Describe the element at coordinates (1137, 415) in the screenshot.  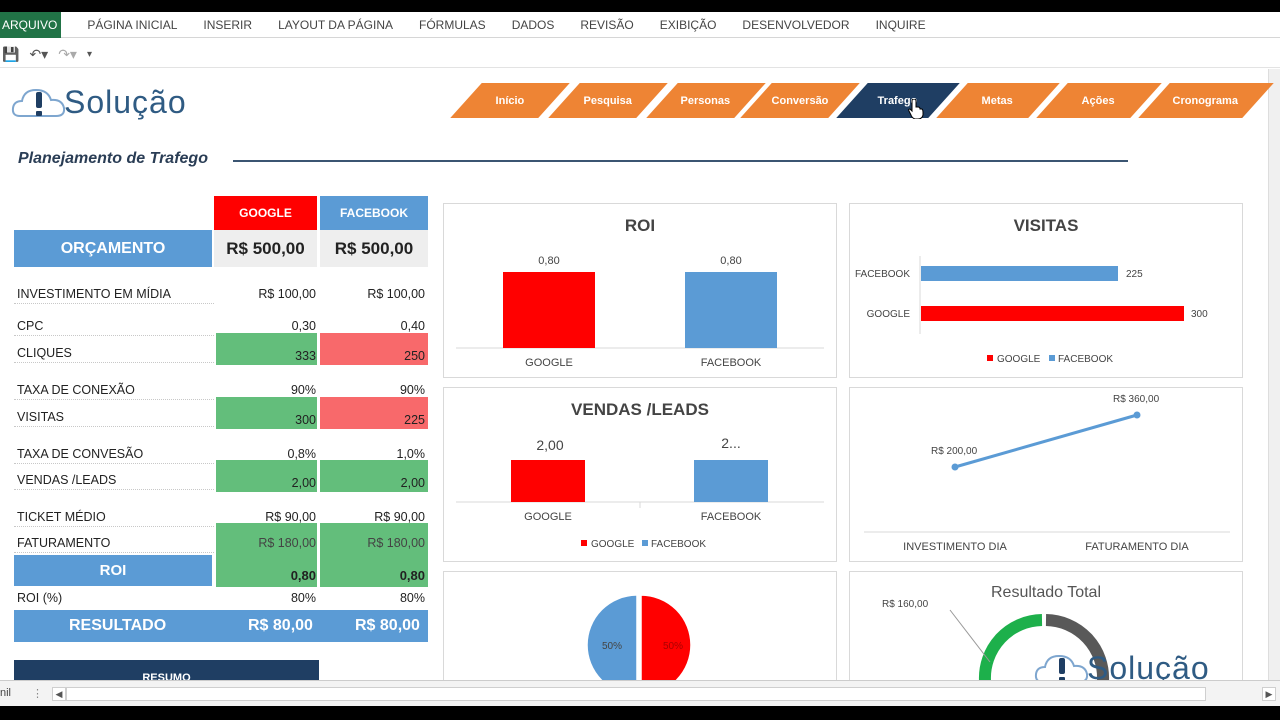
I see `line-point-faturamento` at that location.